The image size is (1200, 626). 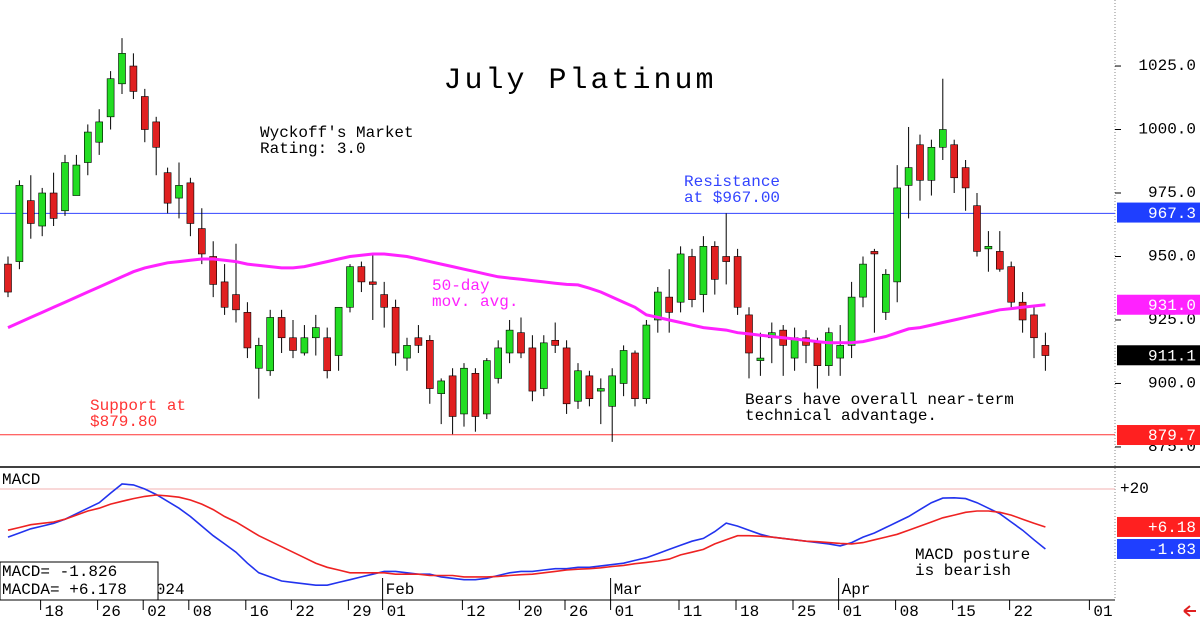 I want to click on readout-box, so click(x=79, y=581).